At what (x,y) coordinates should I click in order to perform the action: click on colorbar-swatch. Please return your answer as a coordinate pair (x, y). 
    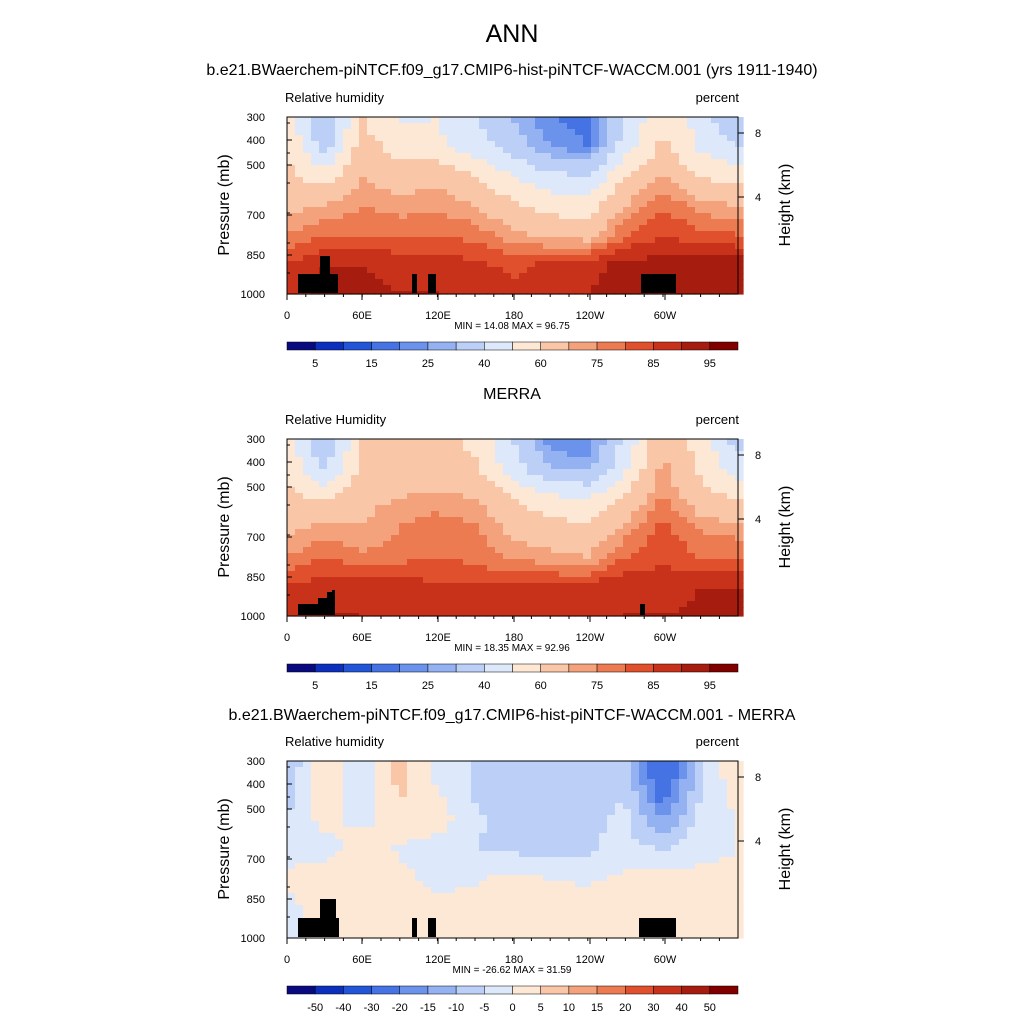
    Looking at the image, I should click on (583, 668).